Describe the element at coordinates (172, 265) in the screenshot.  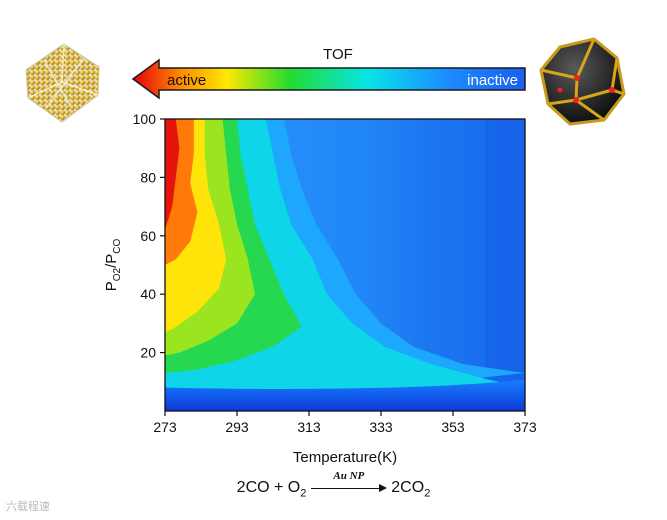
I see `contour-region-red` at that location.